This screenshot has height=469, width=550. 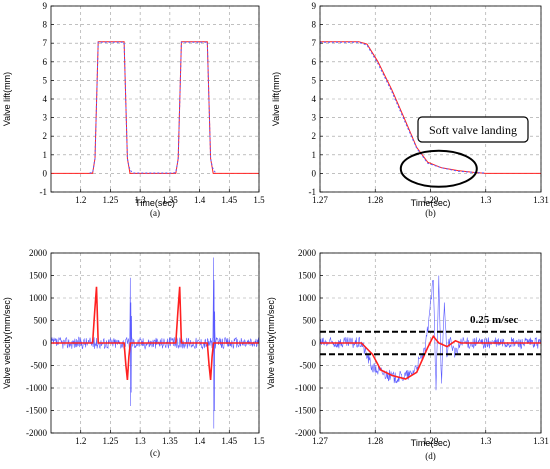 I want to click on annotation-label: Soft valve landing, so click(x=473, y=130).